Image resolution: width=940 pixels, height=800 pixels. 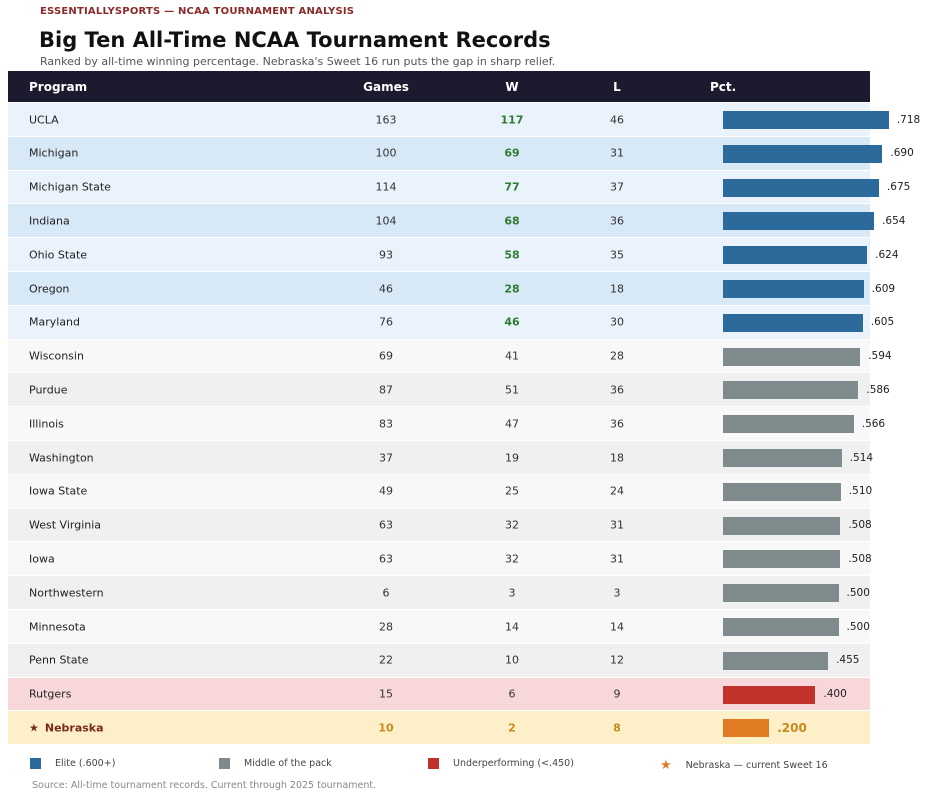 I want to click on wins-cell: 58, so click(x=512, y=255).